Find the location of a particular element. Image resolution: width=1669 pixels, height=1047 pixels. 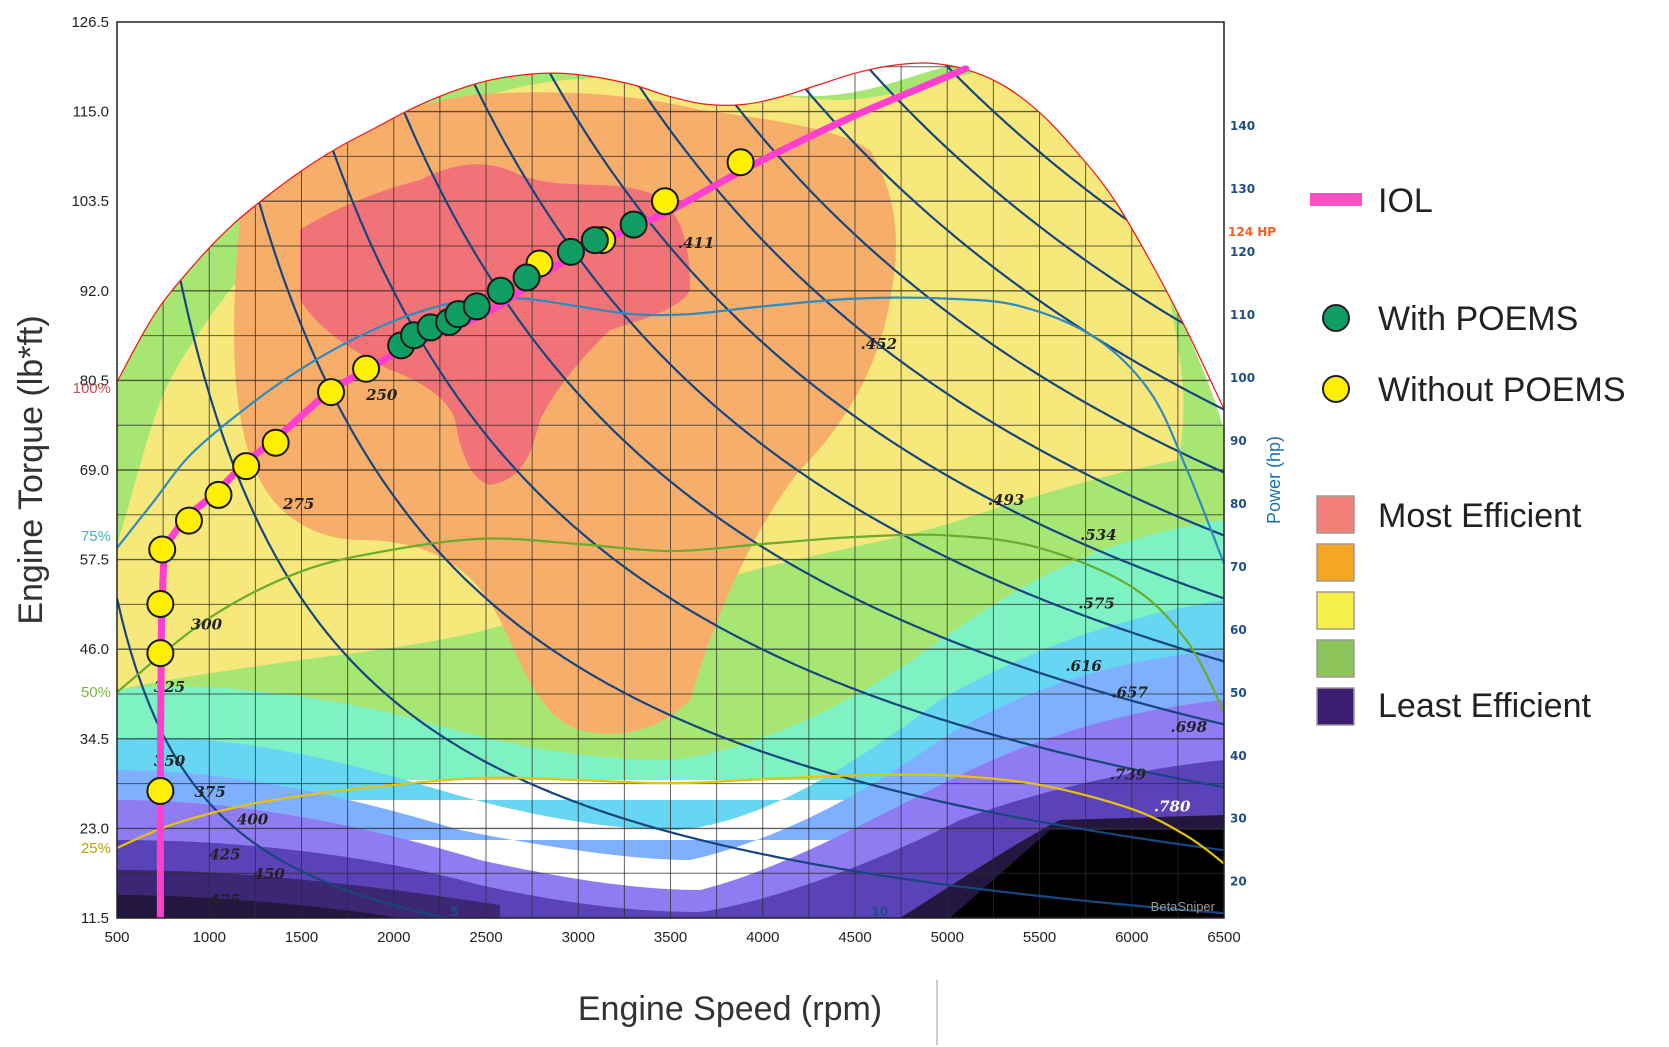

throttle-label: 50% is located at coordinates (96, 692).